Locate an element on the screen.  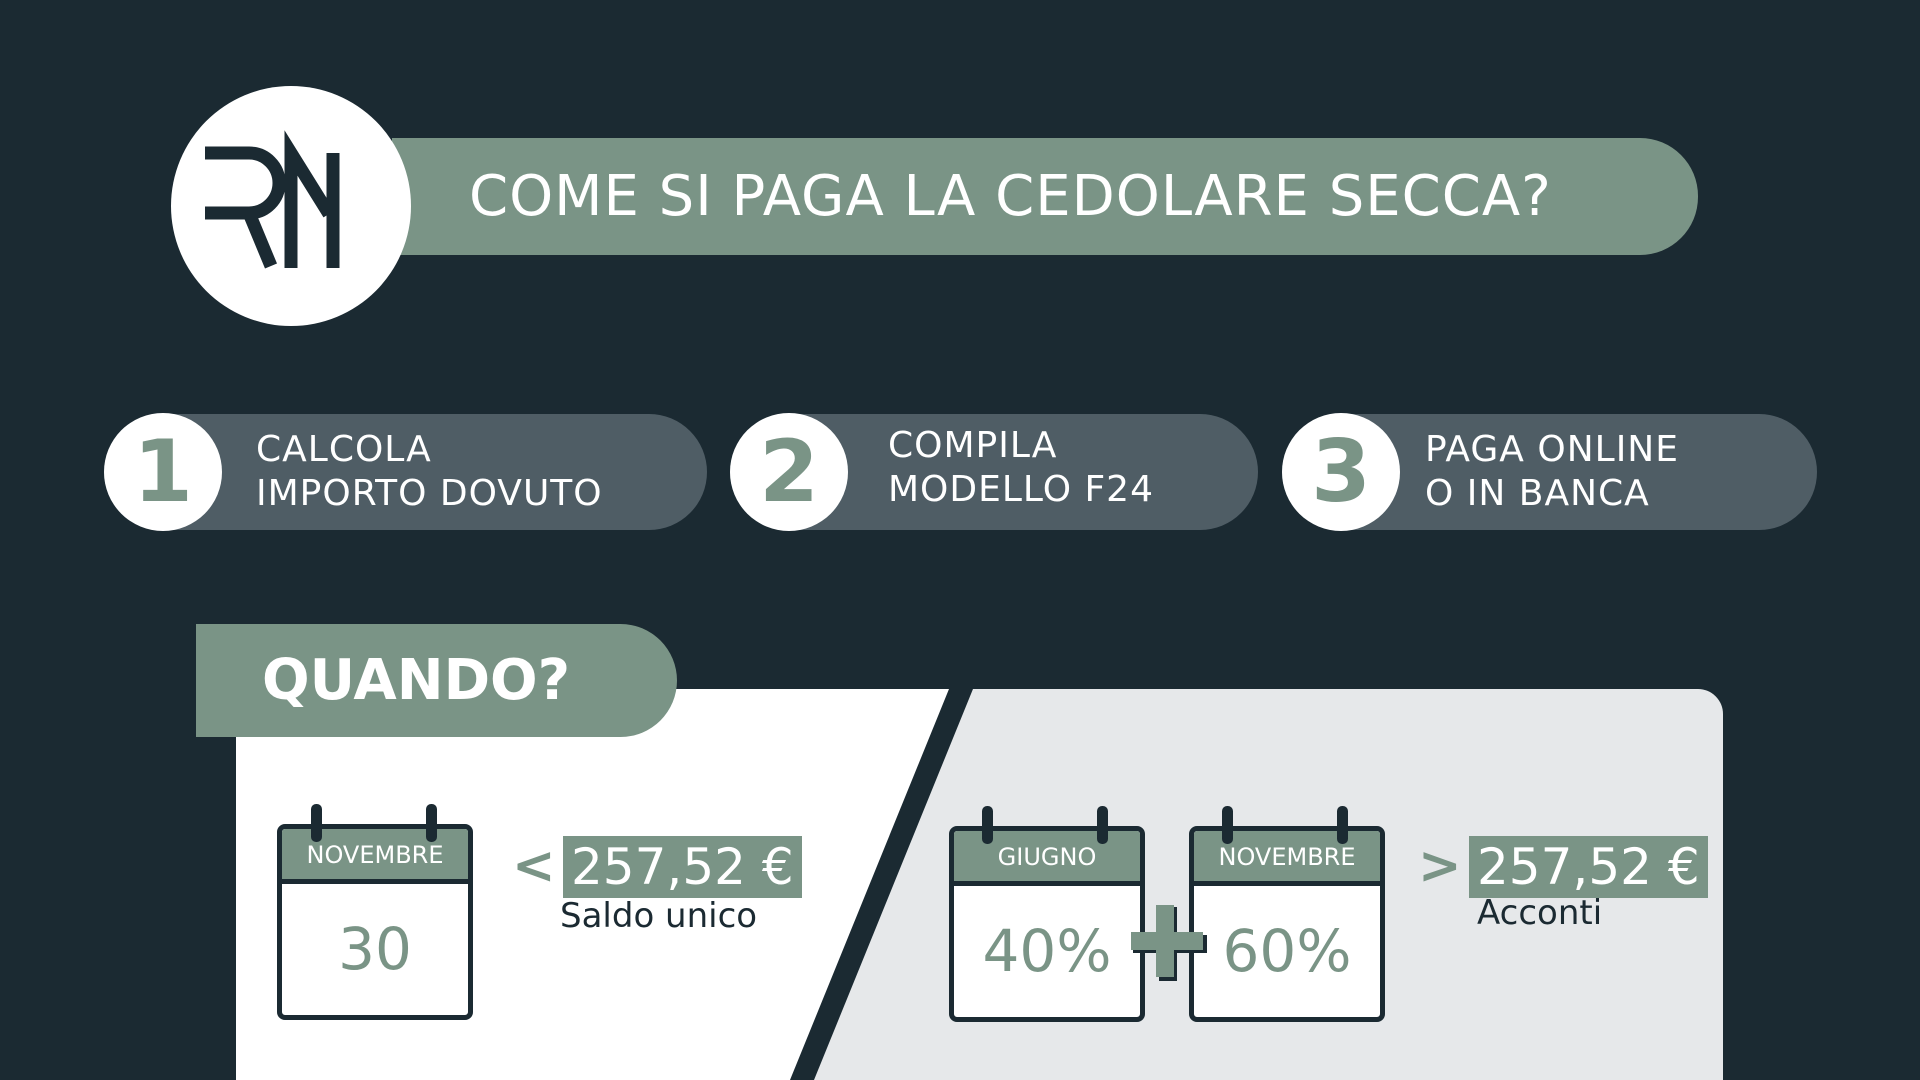
calendar-november: NOVEMBRE 30 is located at coordinates (375, 912).